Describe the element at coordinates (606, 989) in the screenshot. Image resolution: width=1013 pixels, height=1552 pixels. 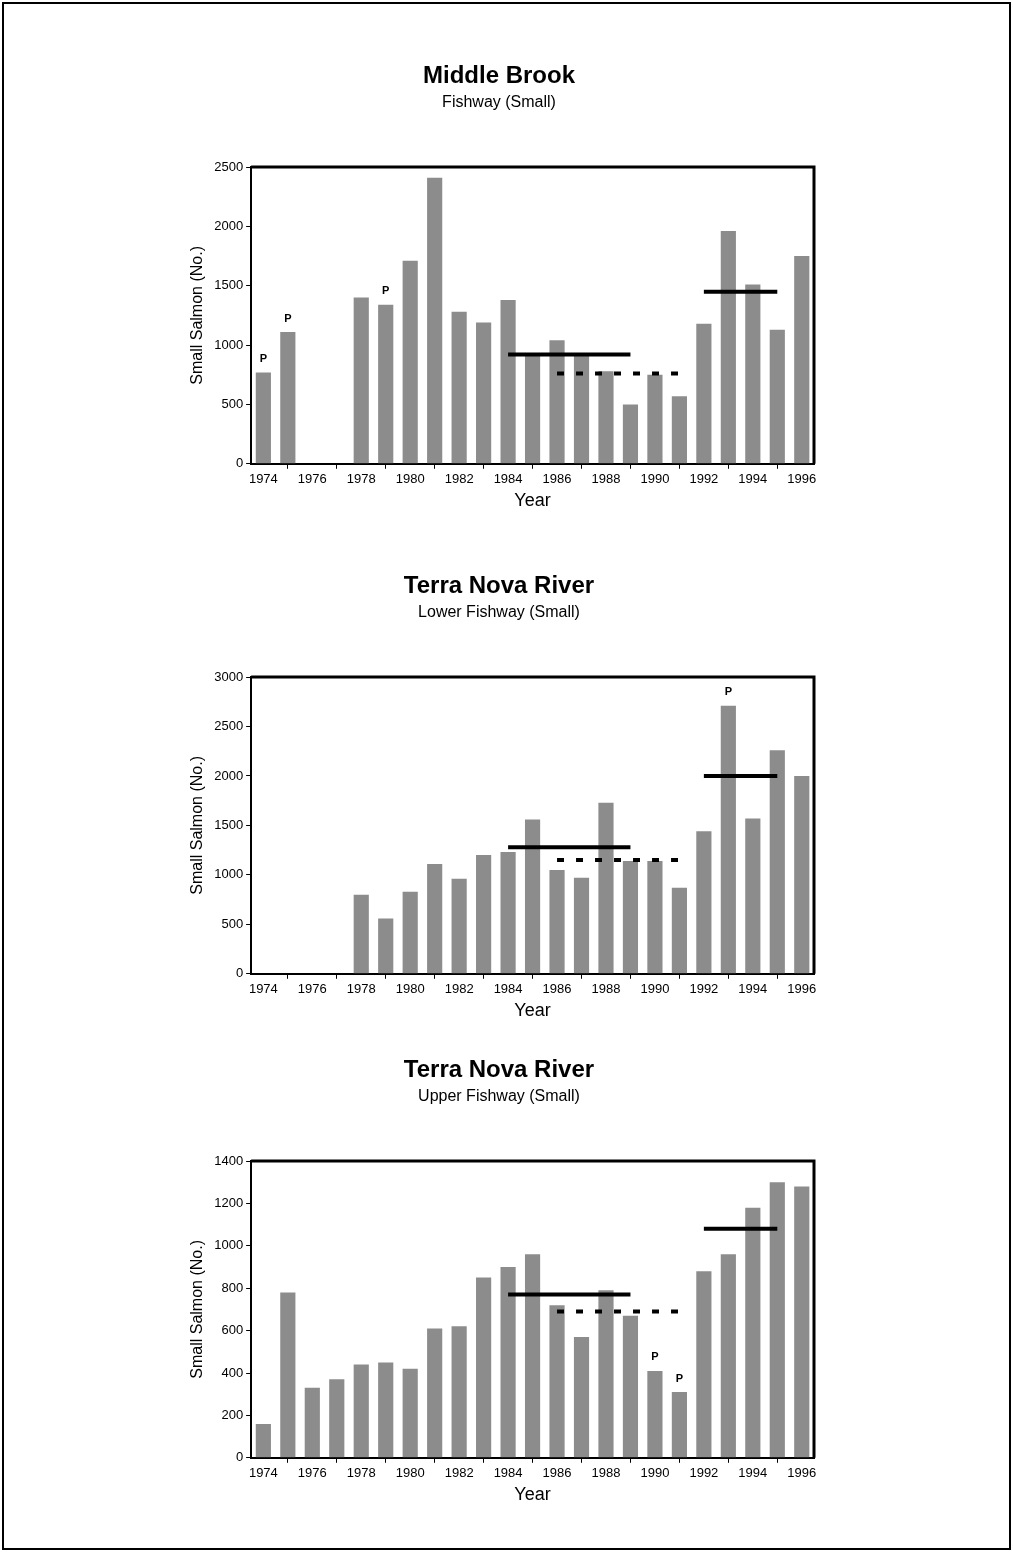
I see `x-tick-label: 1988` at that location.